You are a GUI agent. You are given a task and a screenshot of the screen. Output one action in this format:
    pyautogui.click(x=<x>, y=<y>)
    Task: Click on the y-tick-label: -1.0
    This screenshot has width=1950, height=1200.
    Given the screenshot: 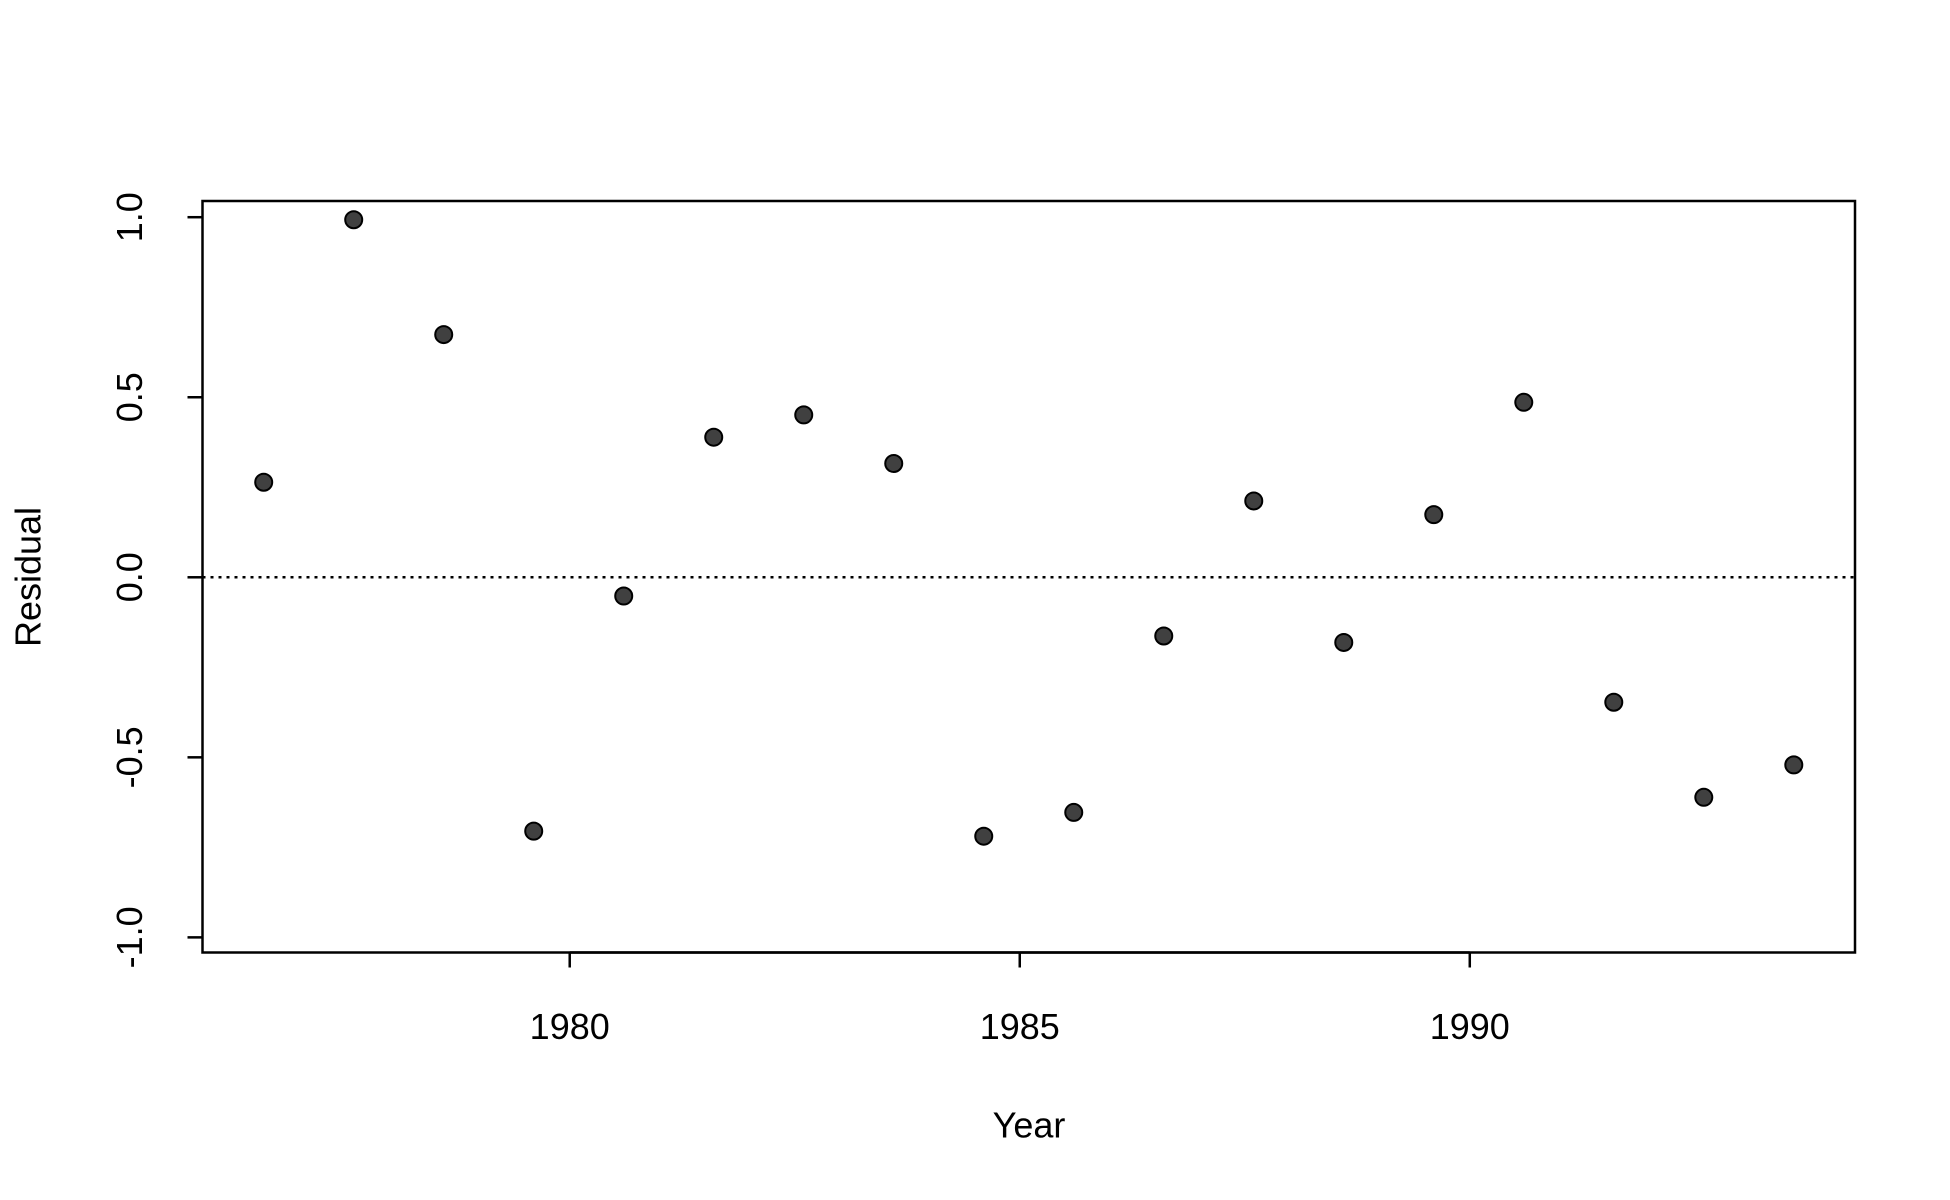 What is the action you would take?
    pyautogui.click(x=129, y=937)
    